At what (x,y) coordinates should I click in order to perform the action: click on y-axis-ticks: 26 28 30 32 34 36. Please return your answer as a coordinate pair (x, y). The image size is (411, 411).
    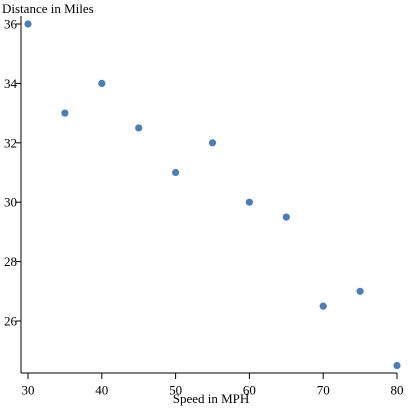
    Looking at the image, I should click on (12, 173).